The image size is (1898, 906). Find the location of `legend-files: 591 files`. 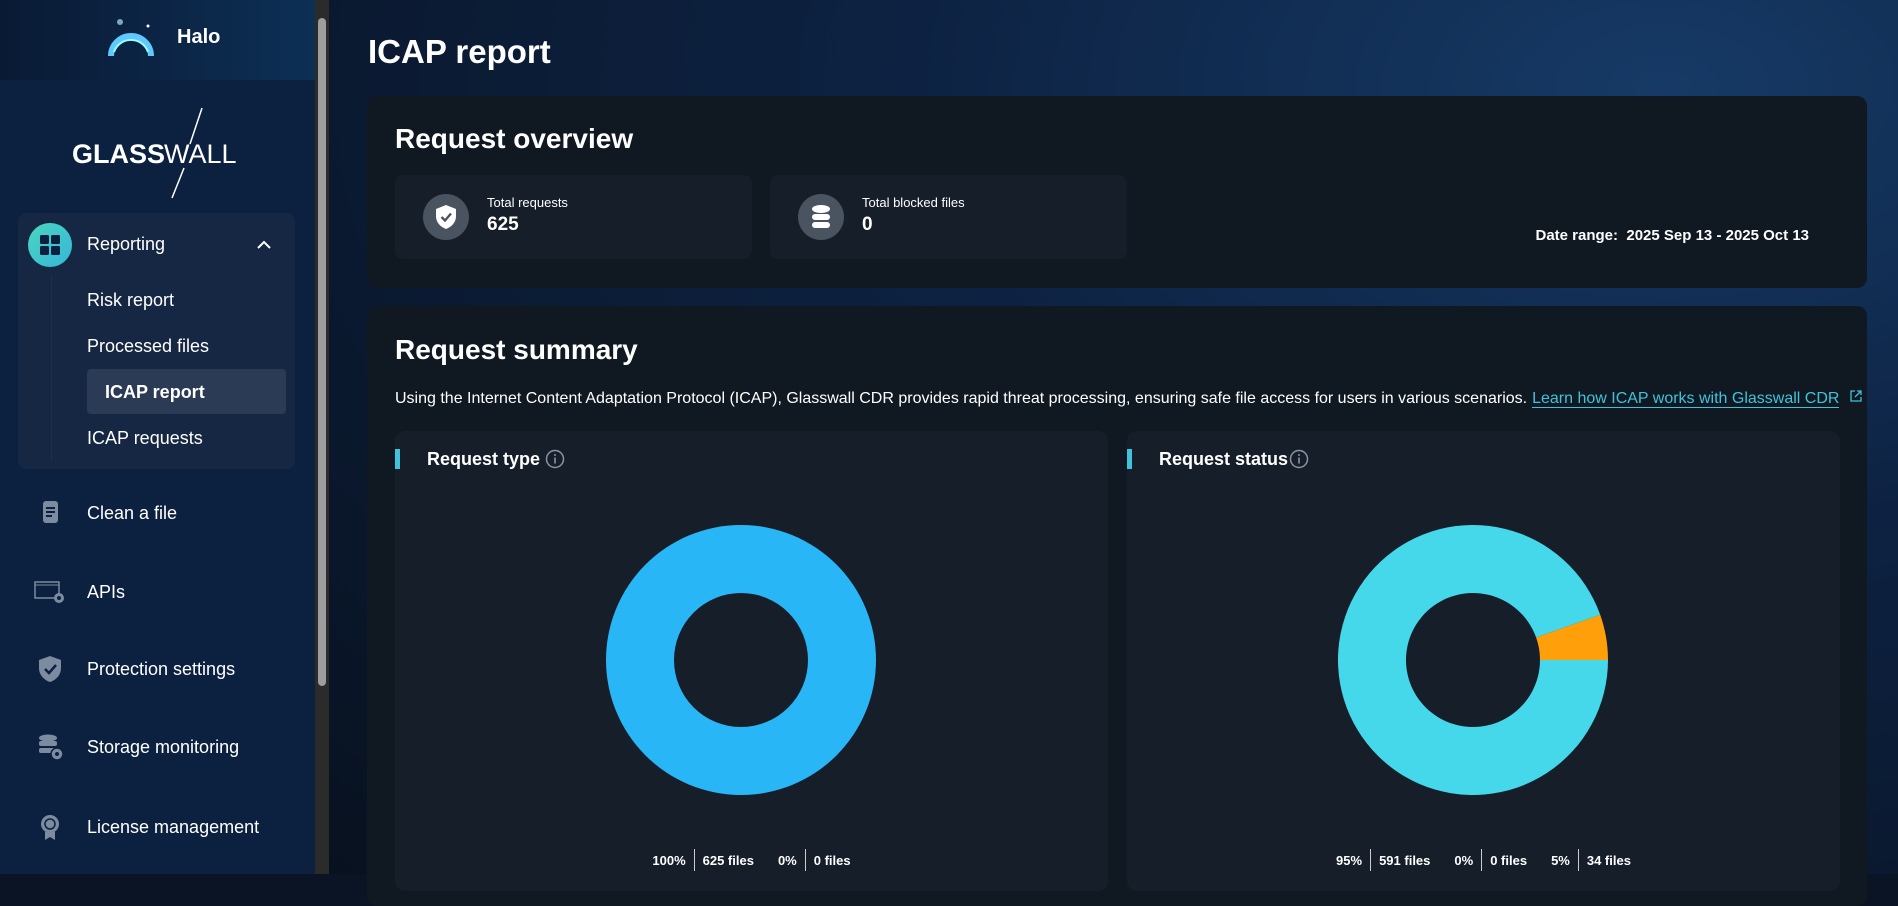

legend-files: 591 files is located at coordinates (1405, 860).